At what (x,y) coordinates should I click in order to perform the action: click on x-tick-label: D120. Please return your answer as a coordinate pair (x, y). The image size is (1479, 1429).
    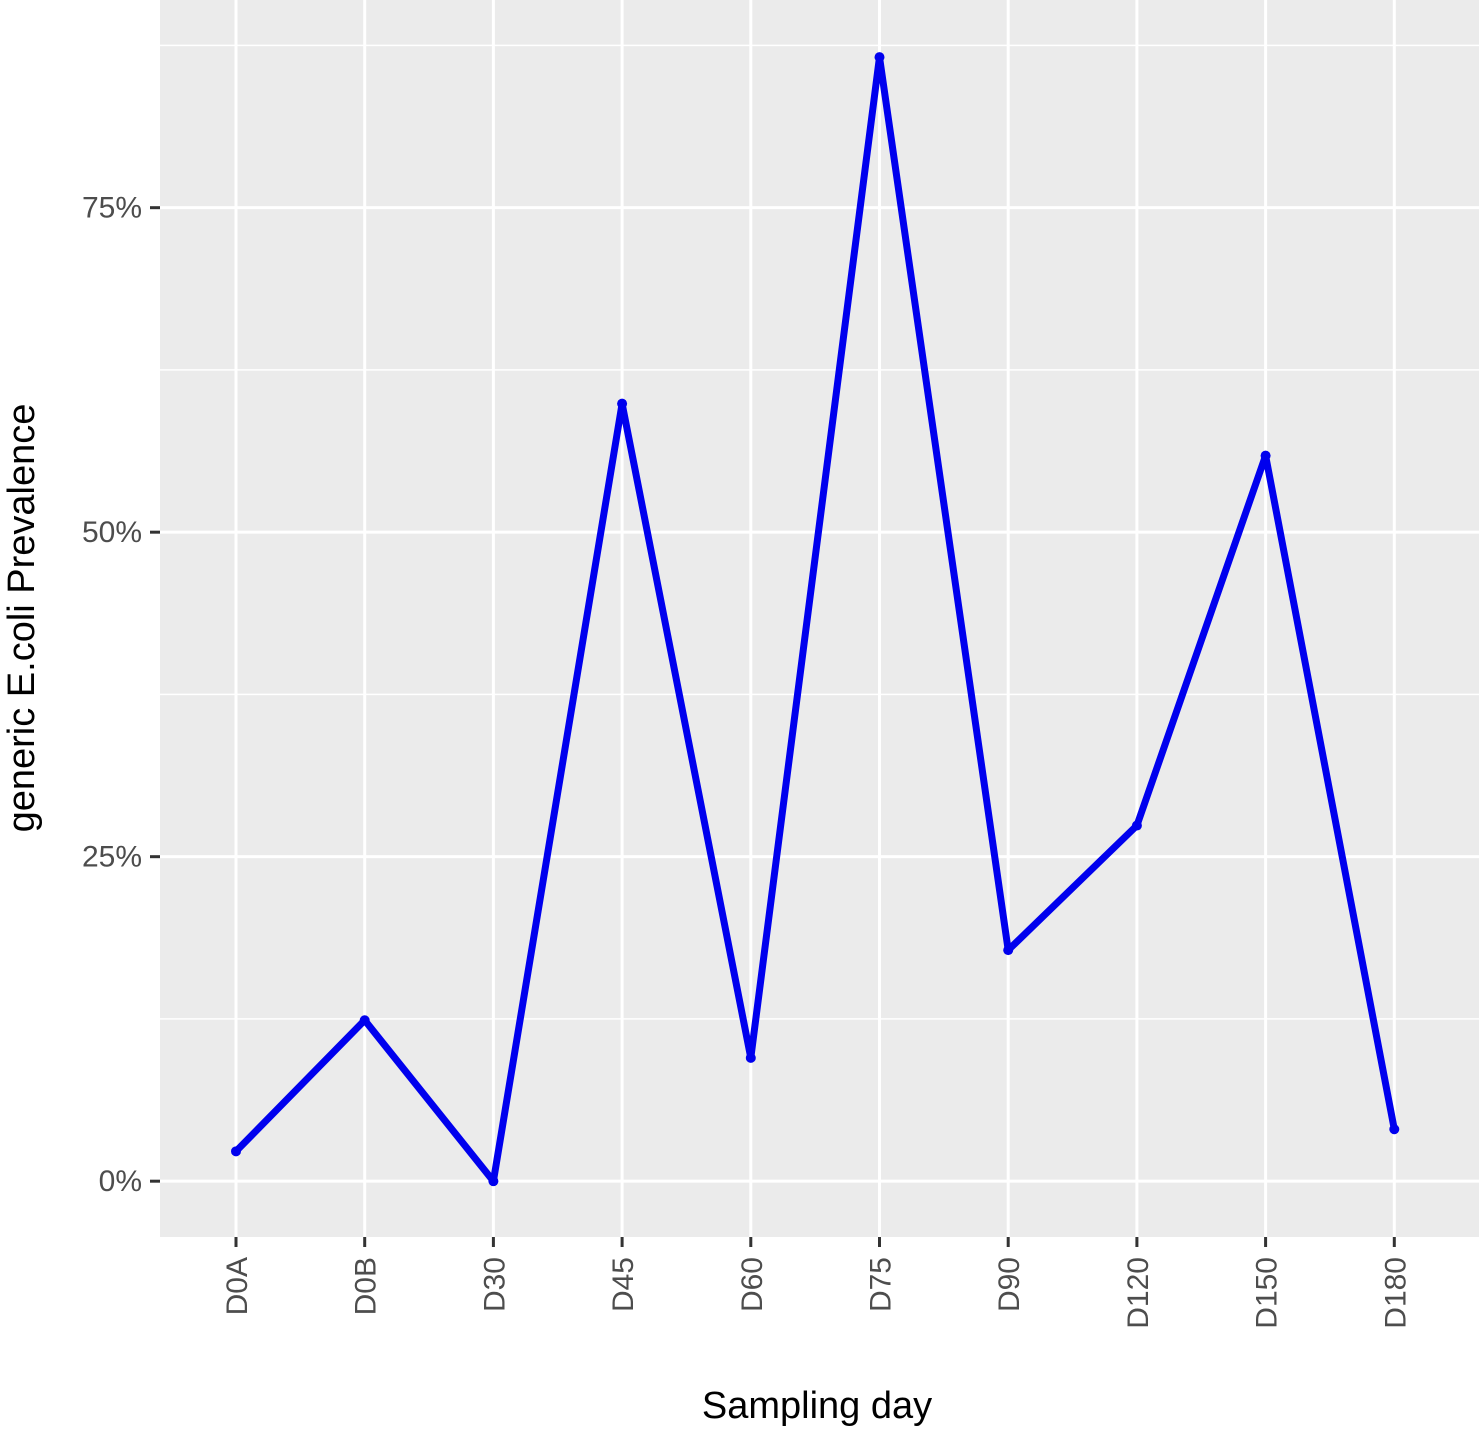
    Looking at the image, I should click on (1138, 1293).